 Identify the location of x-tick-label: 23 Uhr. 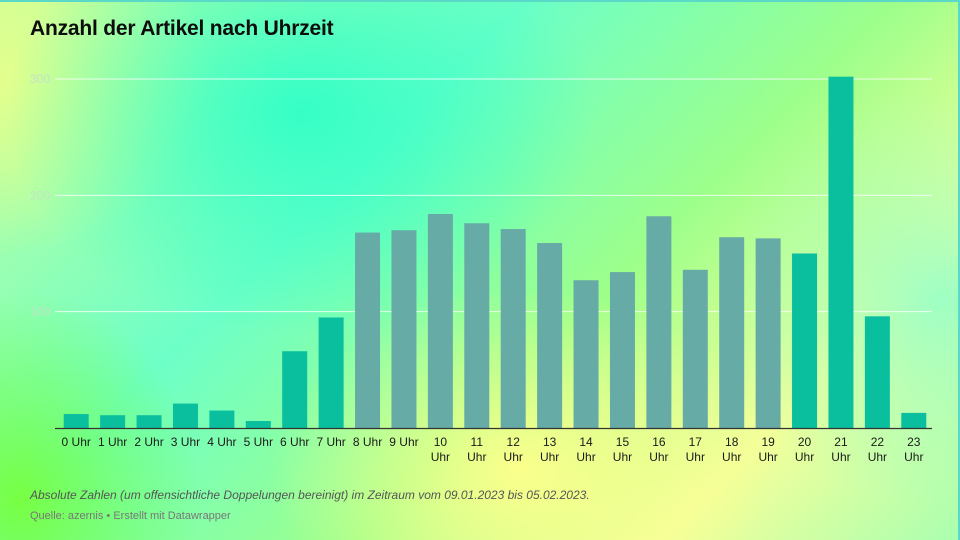
(913, 449).